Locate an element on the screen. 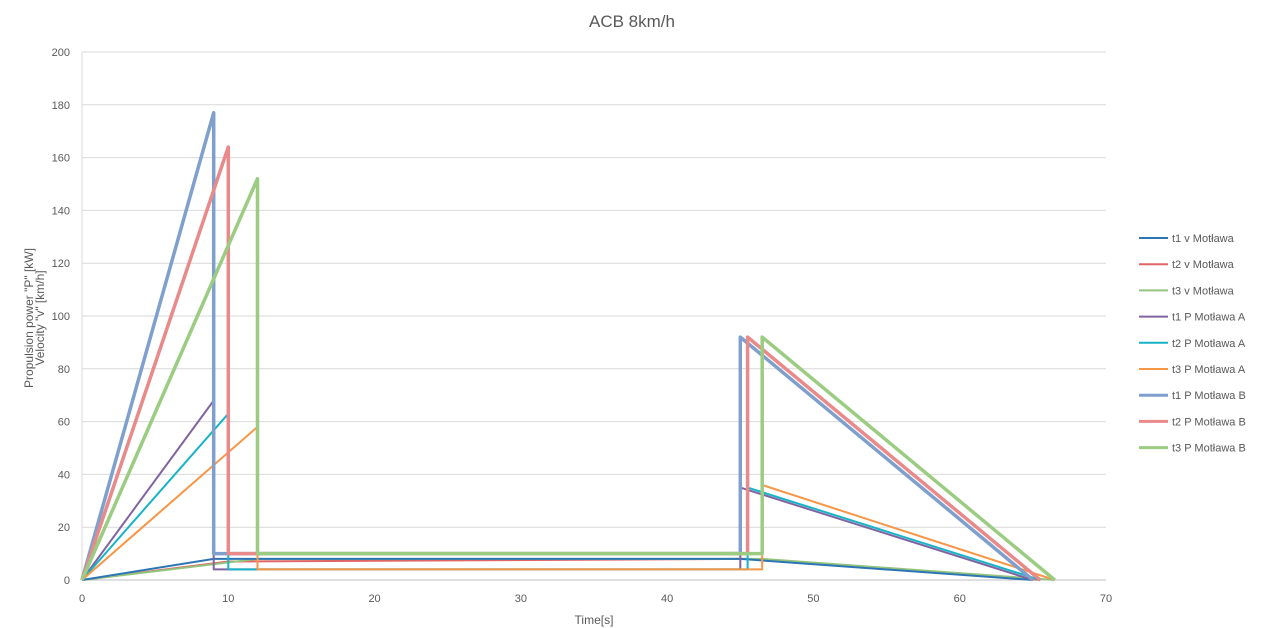 This screenshot has width=1272, height=628. legend-label: t1 P Motława A is located at coordinates (1209, 318).